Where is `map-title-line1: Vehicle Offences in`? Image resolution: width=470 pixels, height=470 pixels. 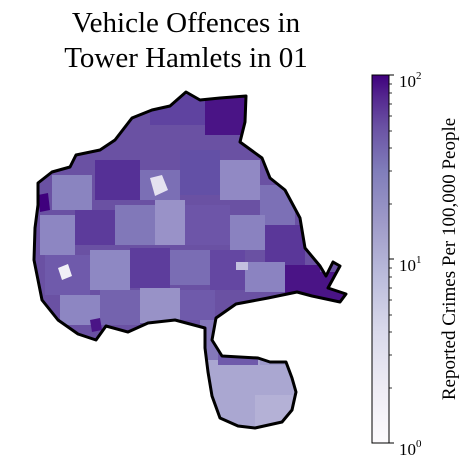
map-title-line1: Vehicle Offences in is located at coordinates (186, 23).